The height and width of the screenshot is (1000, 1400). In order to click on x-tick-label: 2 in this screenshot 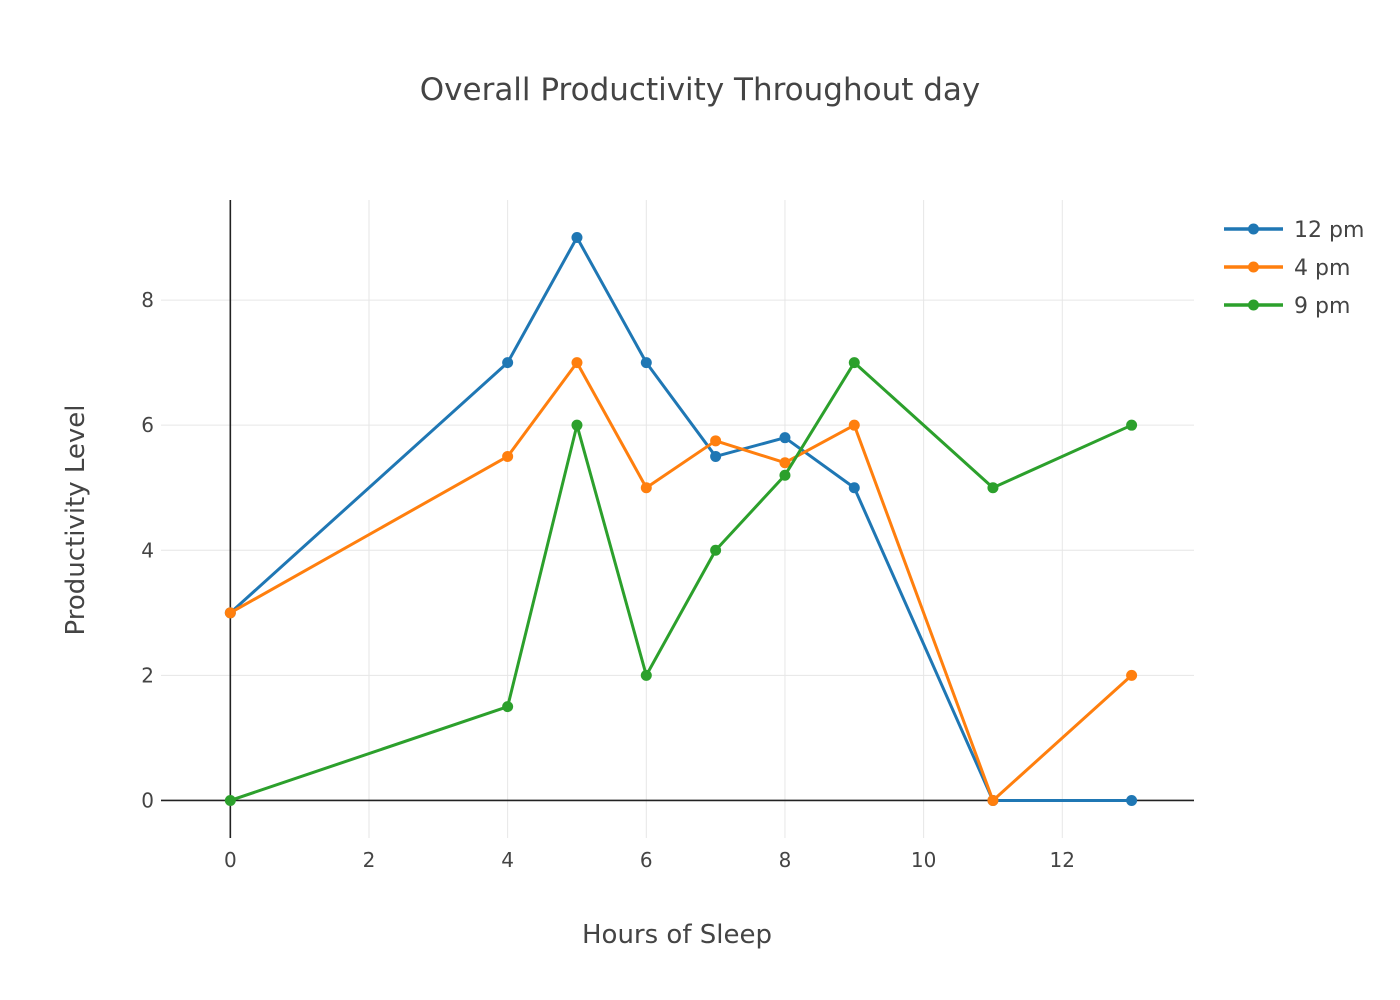, I will do `click(369, 860)`.